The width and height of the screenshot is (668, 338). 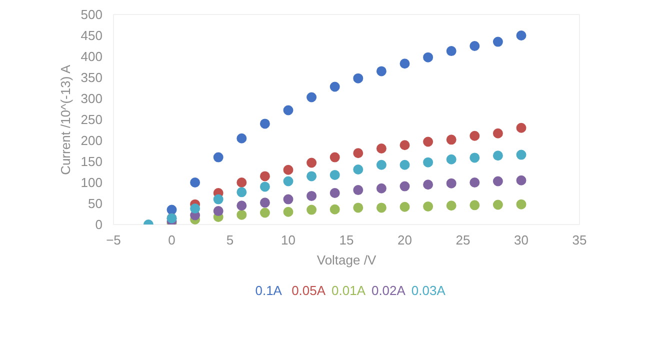 What do you see at coordinates (346, 240) in the screenshot?
I see `x-tick-label: 15` at bounding box center [346, 240].